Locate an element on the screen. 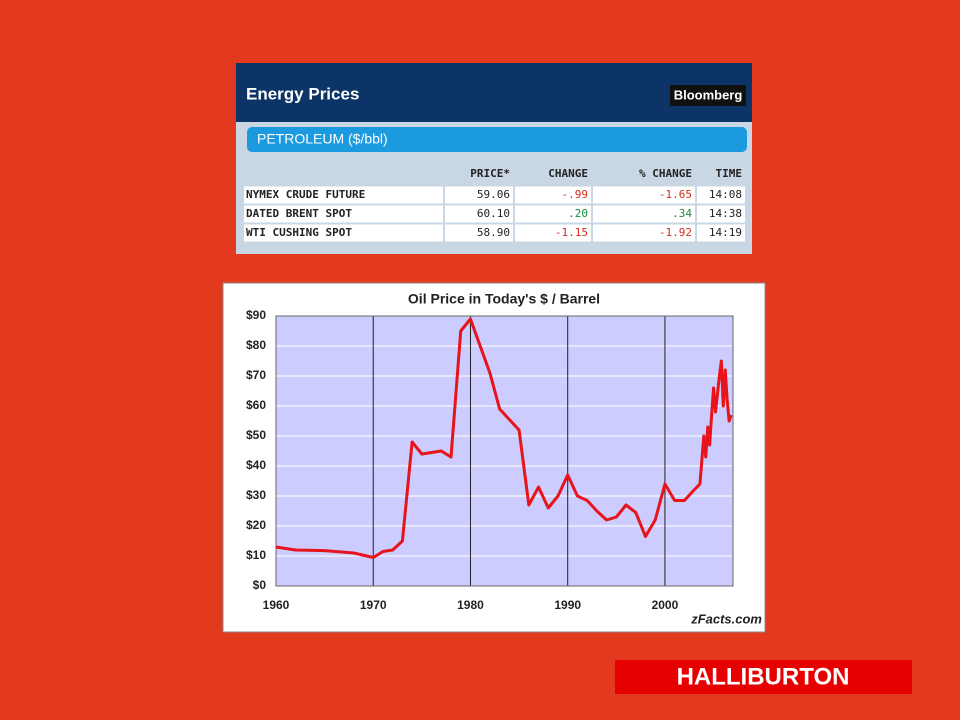 Image resolution: width=960 pixels, height=720 pixels. y-tick-label: $20 is located at coordinates (256, 525).